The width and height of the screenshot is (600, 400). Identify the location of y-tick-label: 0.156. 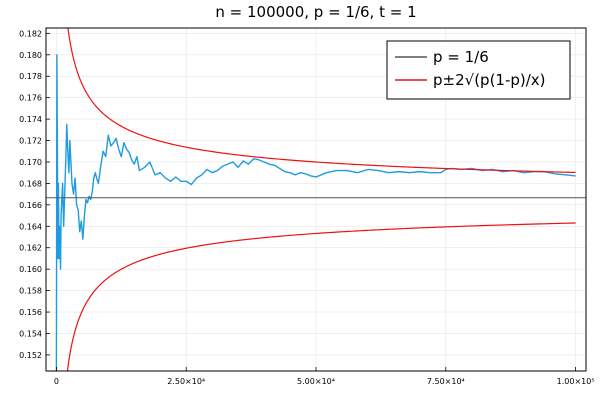
(30, 312).